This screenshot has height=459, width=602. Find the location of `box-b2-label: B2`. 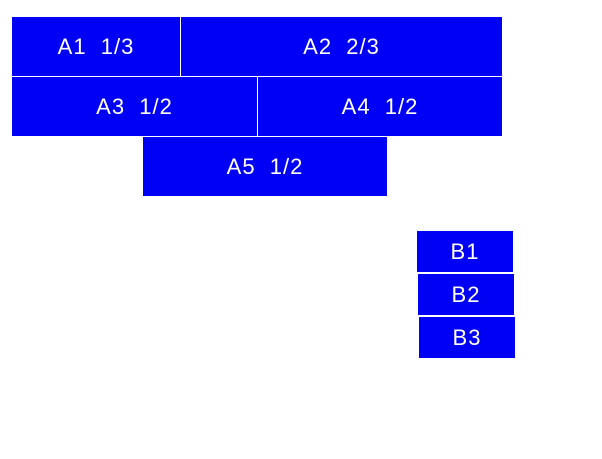

box-b2-label: B2 is located at coordinates (466, 294).